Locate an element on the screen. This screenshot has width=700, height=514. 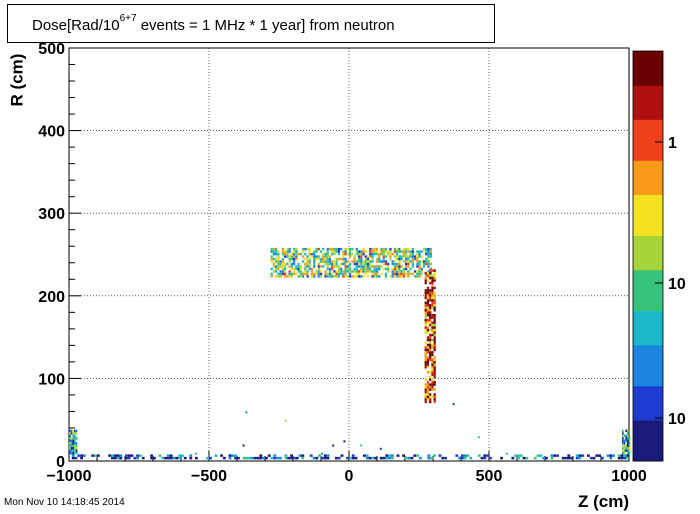
x-tick-label: 1000 is located at coordinates (629, 476).